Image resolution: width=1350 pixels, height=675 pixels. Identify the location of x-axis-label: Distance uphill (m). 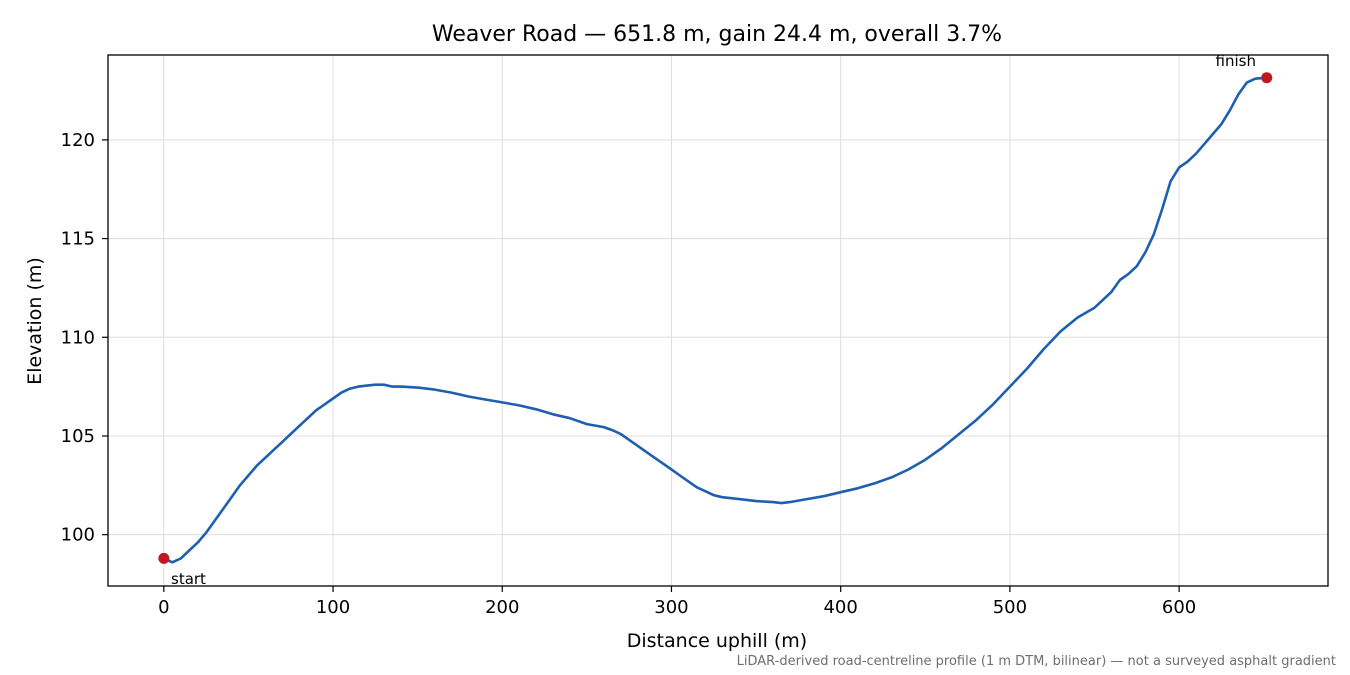
(717, 641).